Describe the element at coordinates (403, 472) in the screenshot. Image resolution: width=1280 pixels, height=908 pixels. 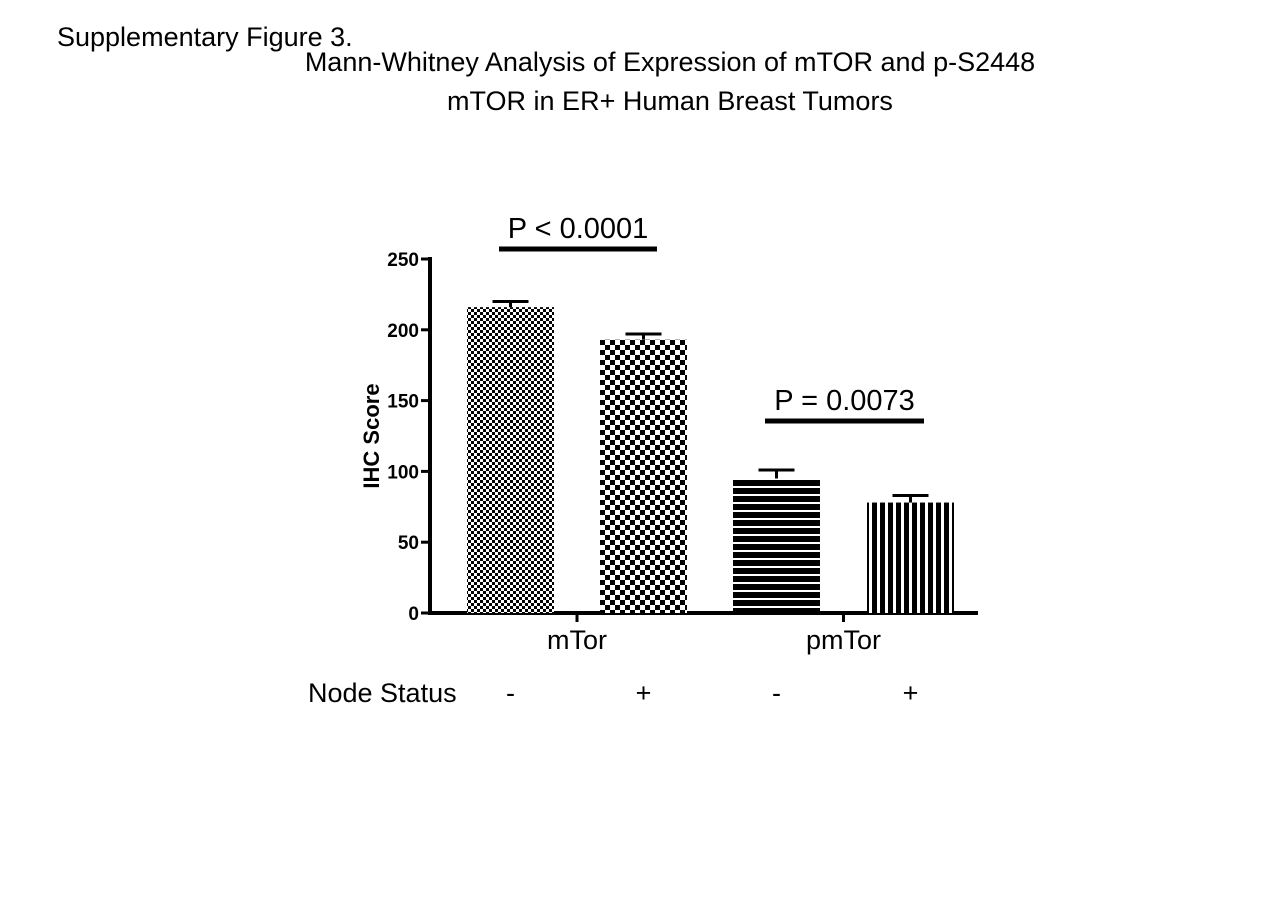
I see `y-tick-label: 100` at that location.